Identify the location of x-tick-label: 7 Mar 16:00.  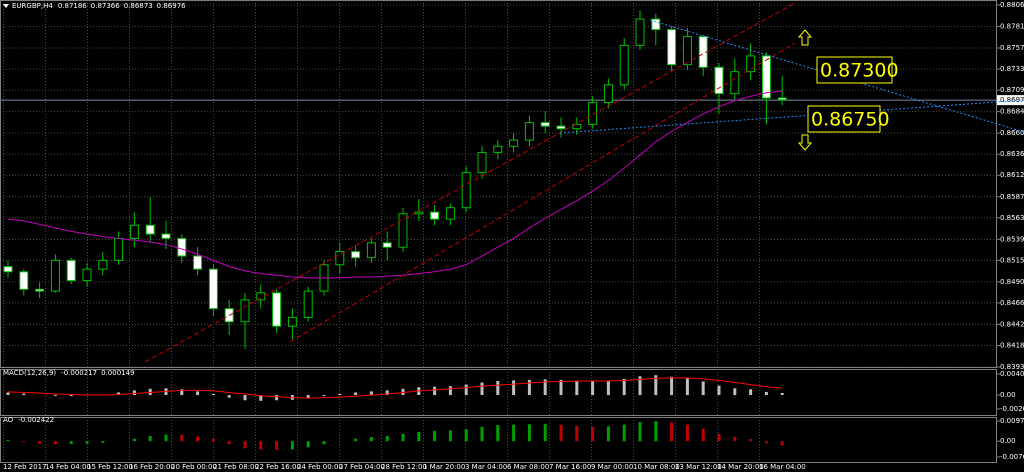
(570, 467).